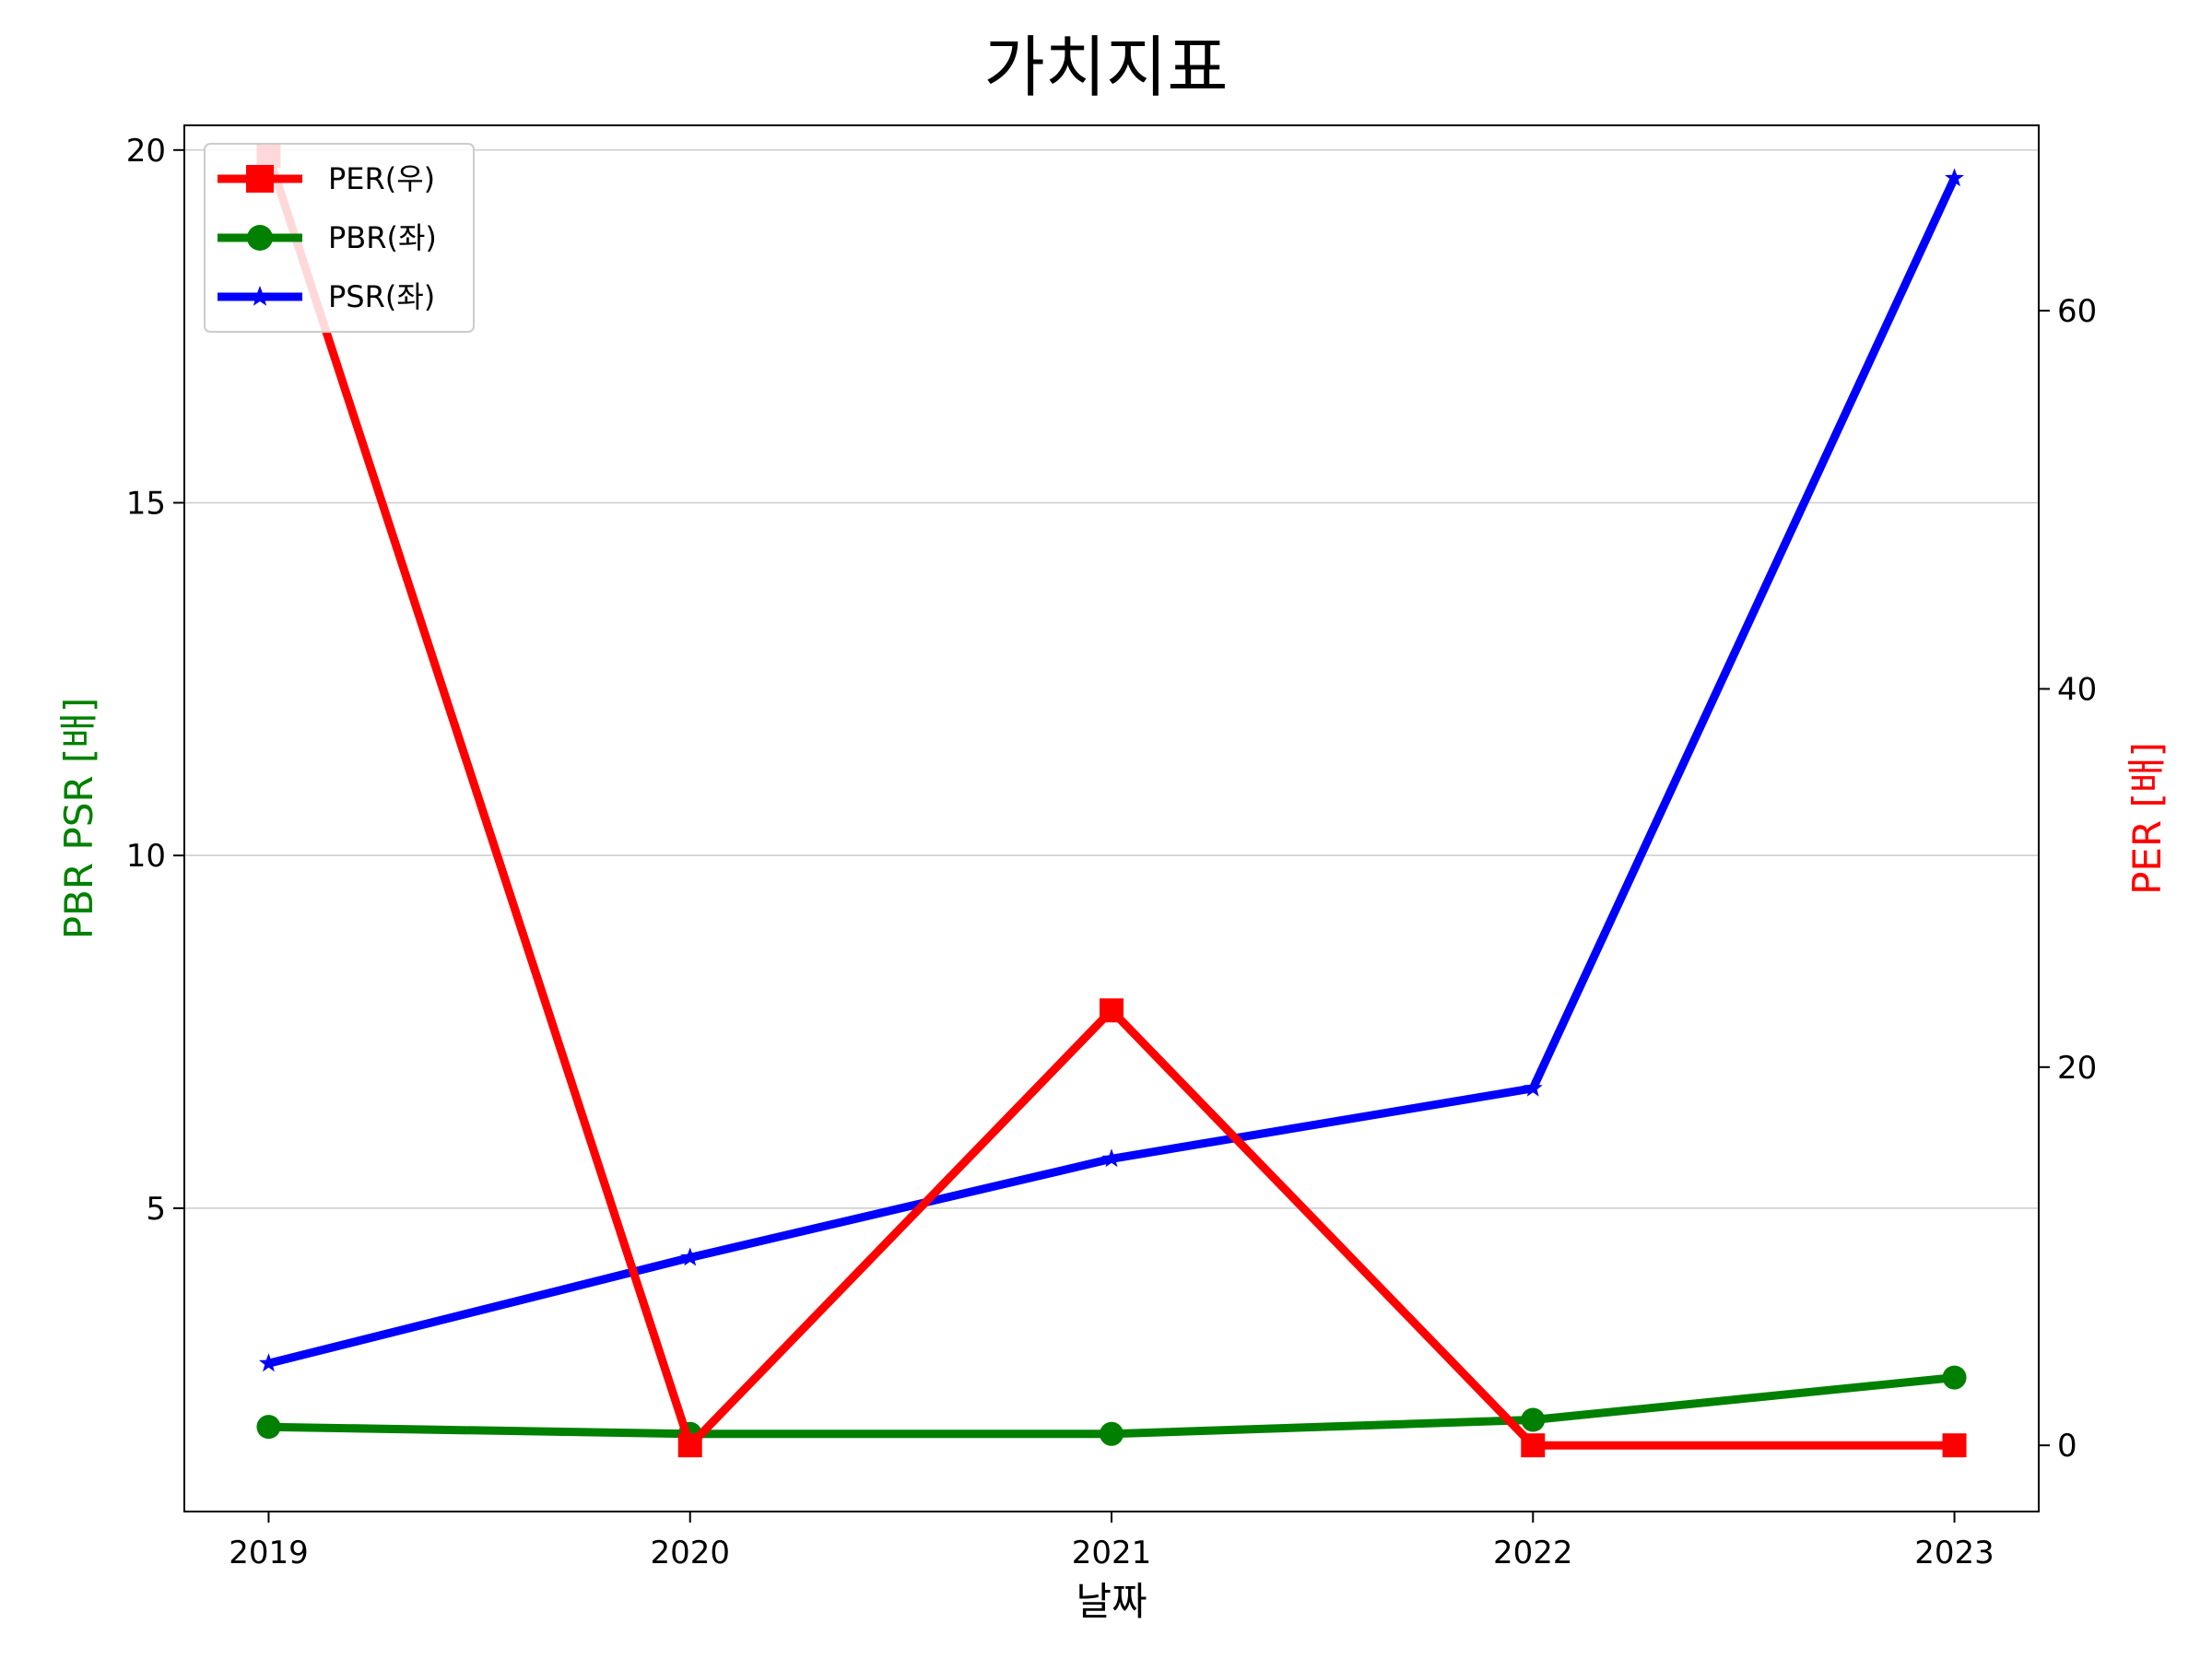  I want to click on series-0-point-2022, so click(1533, 1419).